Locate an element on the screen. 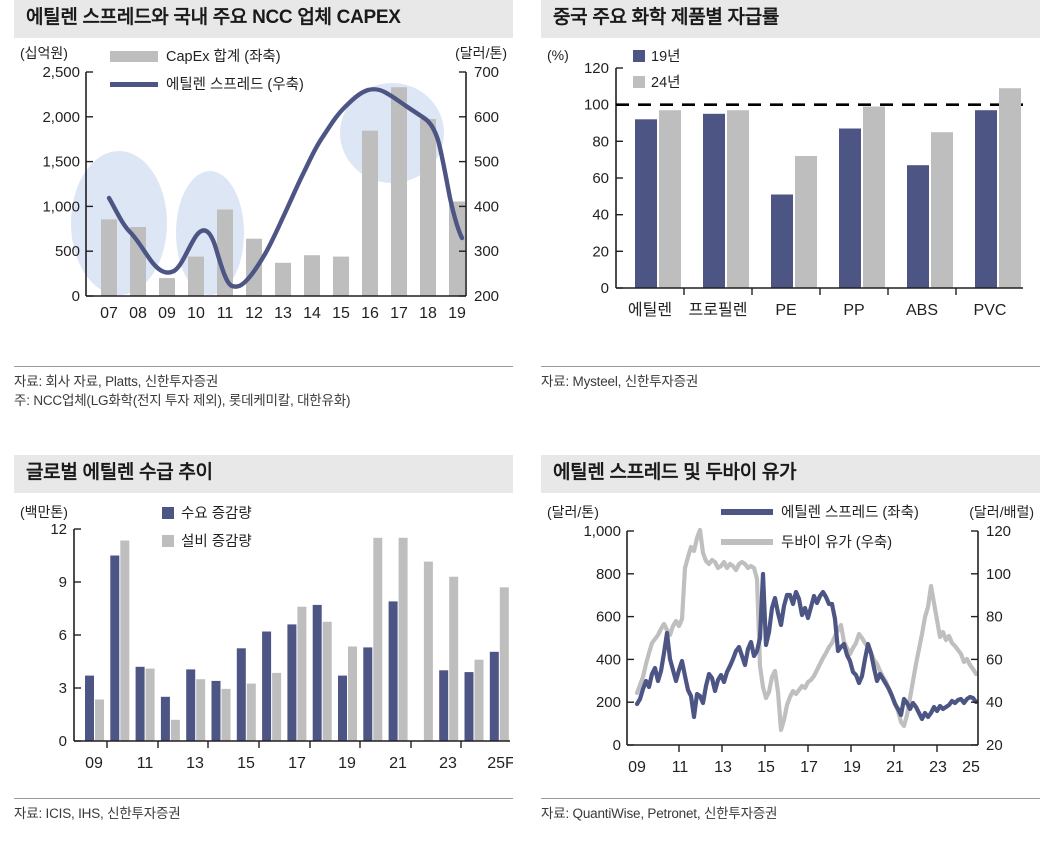  capex-source-2: 주: NCC업체(LG화학(전지 투자 제외), 롯데케미칼, 대한유화) is located at coordinates (182, 401).